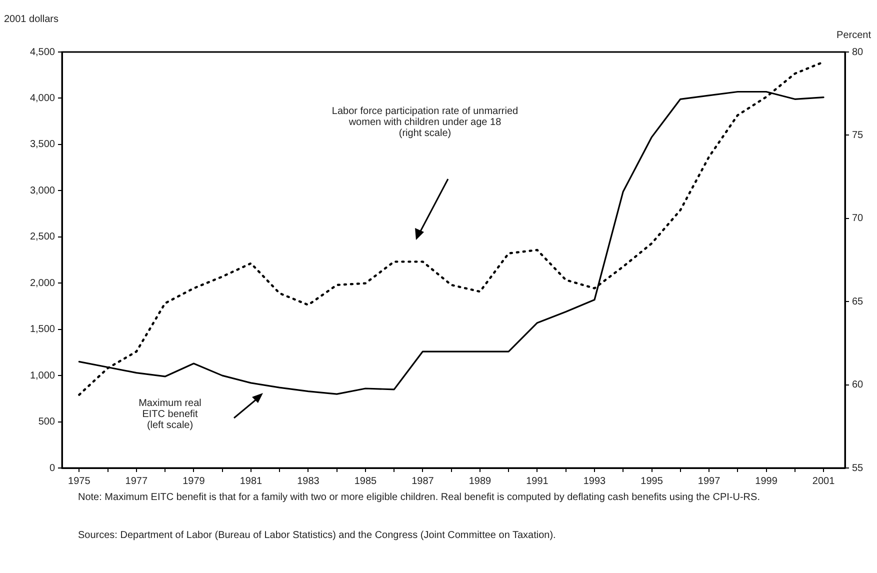  What do you see at coordinates (43, 283) in the screenshot?
I see `y-tick-label: 2,000` at bounding box center [43, 283].